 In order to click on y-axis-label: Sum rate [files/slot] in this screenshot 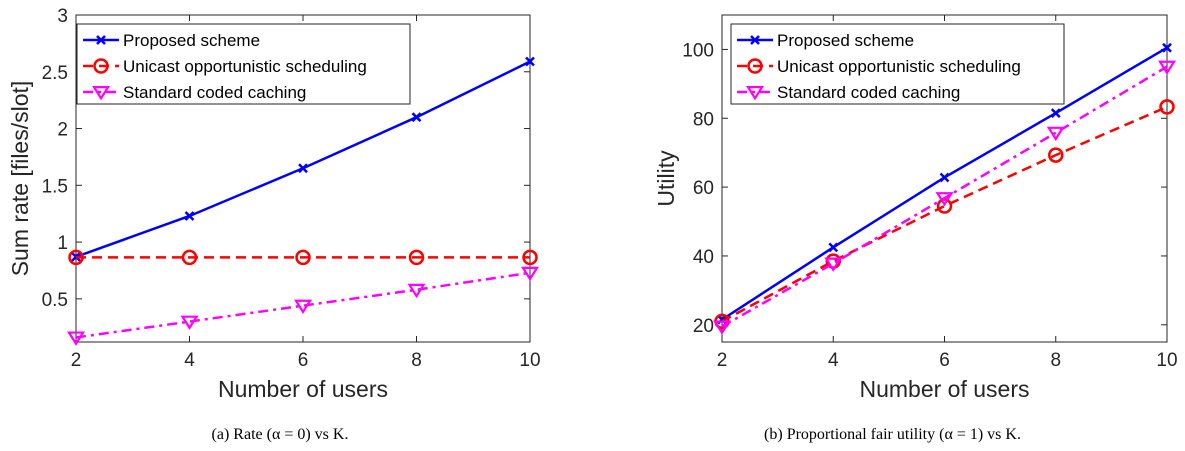, I will do `click(20, 179)`.